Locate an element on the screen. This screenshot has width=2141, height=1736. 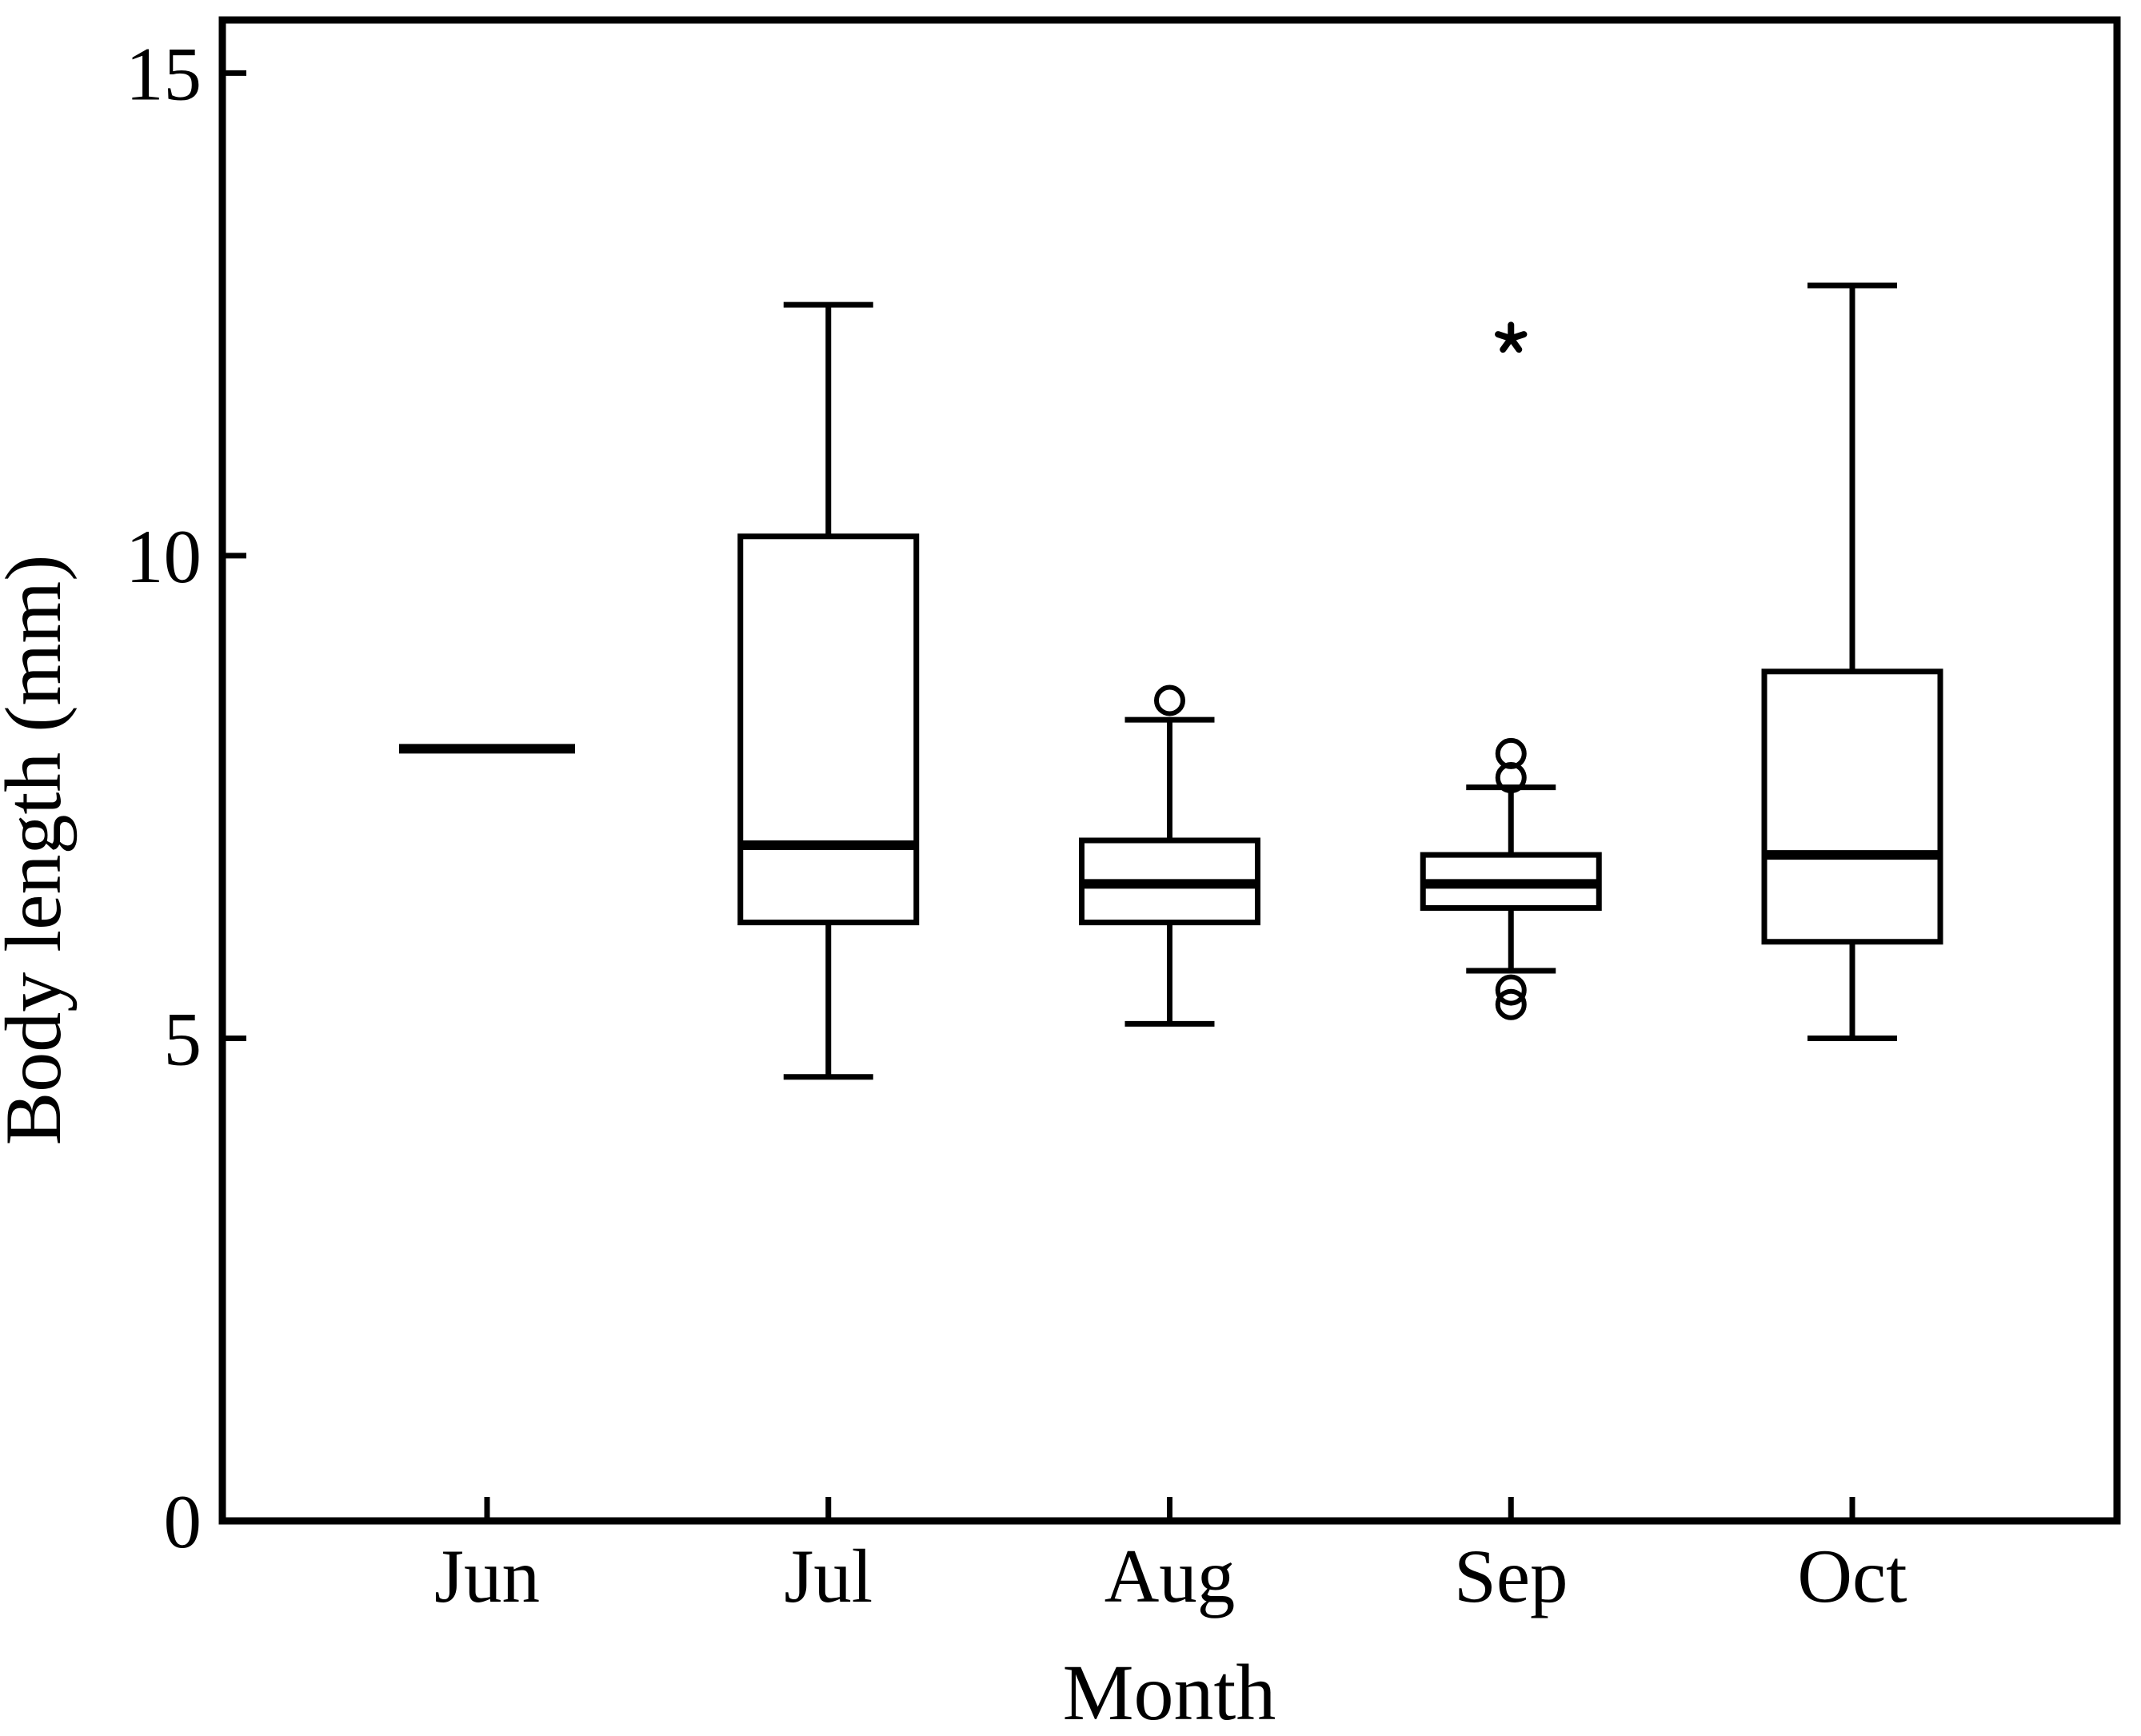
oct-box is located at coordinates (1852, 806).